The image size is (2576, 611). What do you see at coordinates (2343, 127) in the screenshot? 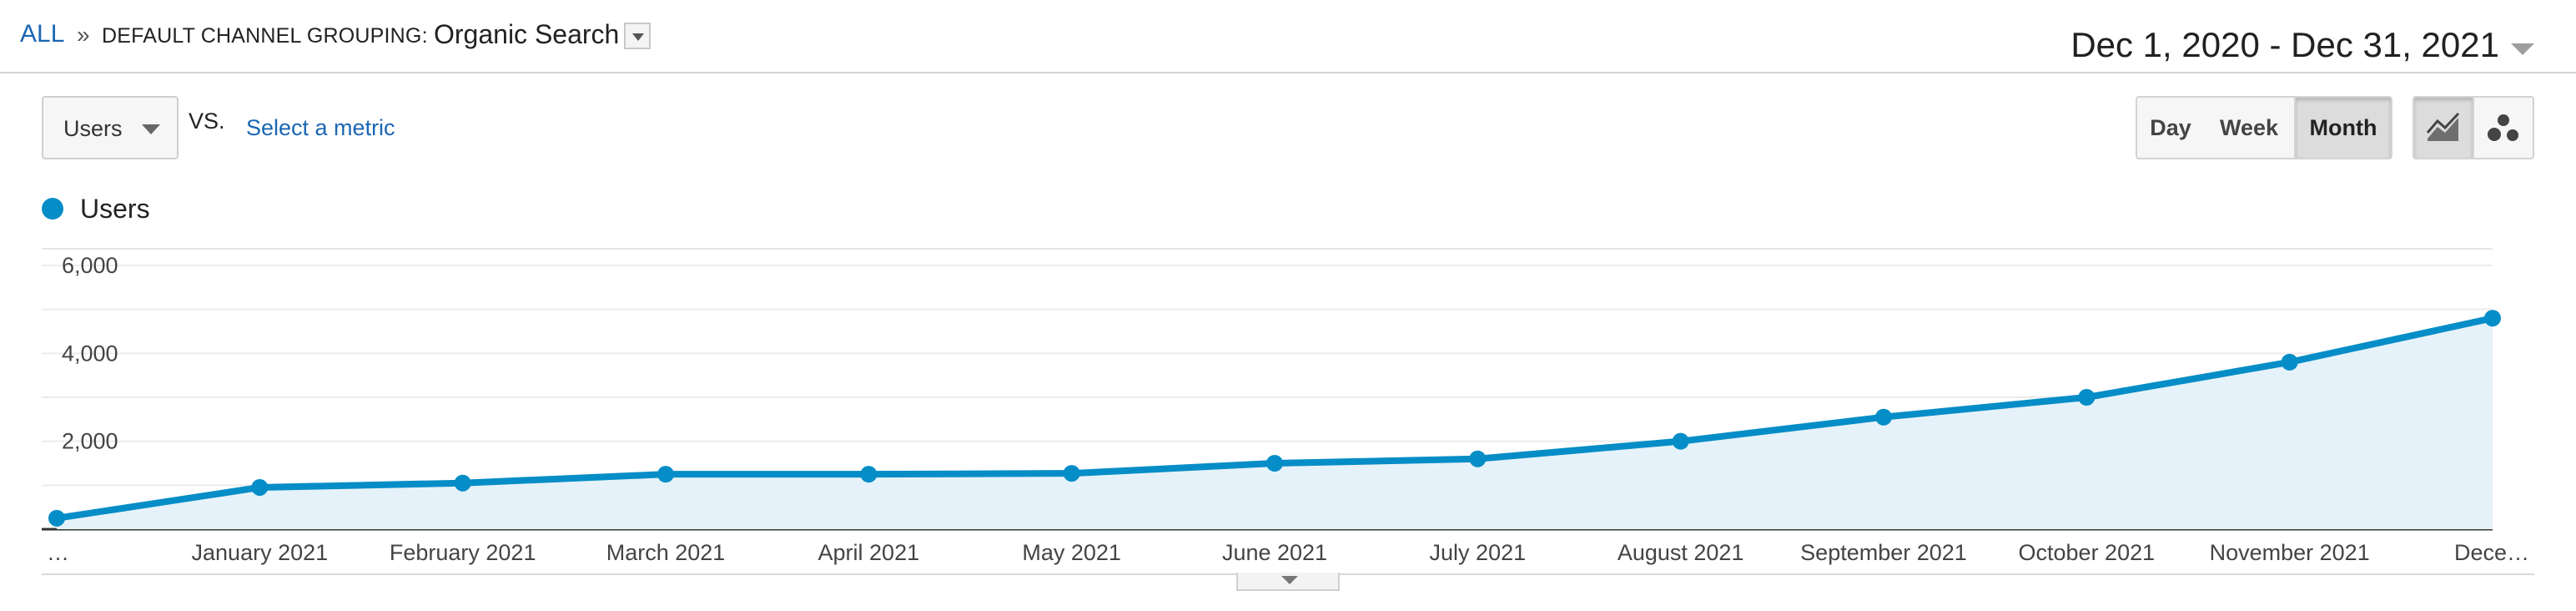
I see `granularity-month-button: Month` at bounding box center [2343, 127].